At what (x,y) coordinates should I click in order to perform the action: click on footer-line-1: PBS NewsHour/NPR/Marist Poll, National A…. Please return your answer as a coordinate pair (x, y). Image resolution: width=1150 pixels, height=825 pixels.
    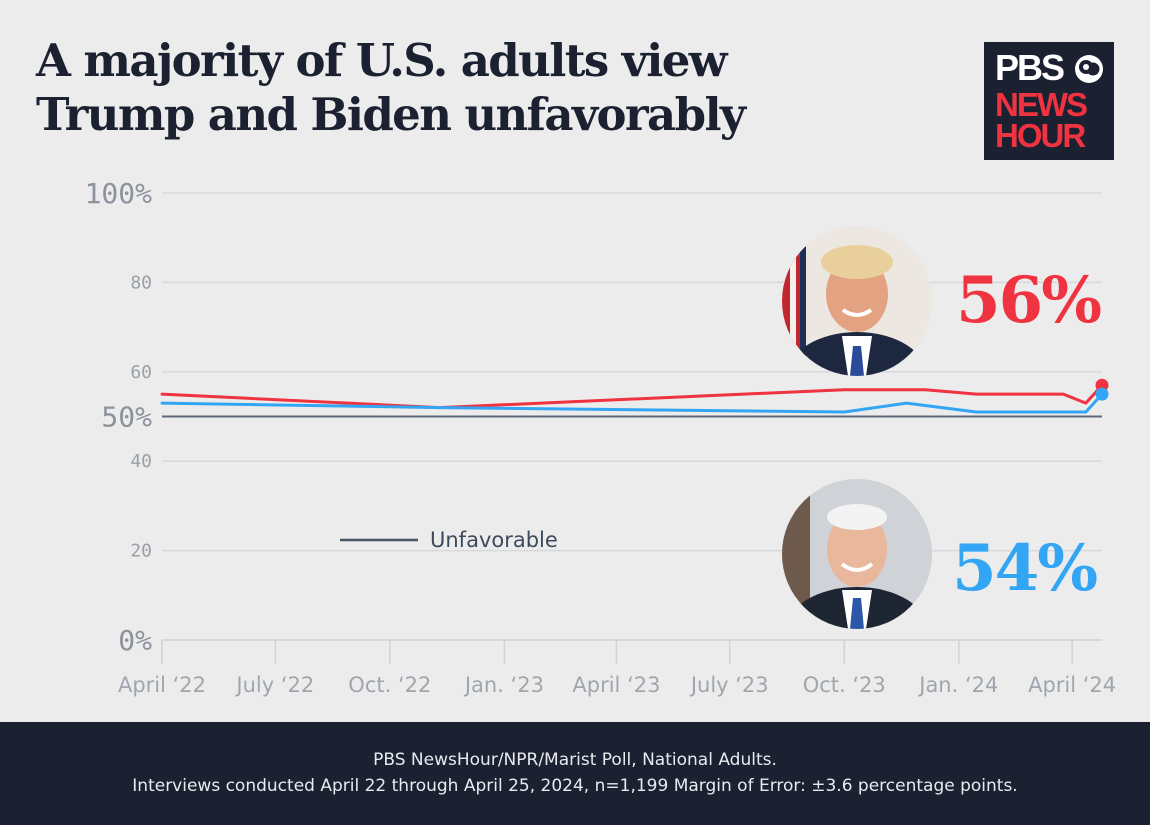
    Looking at the image, I should click on (575, 760).